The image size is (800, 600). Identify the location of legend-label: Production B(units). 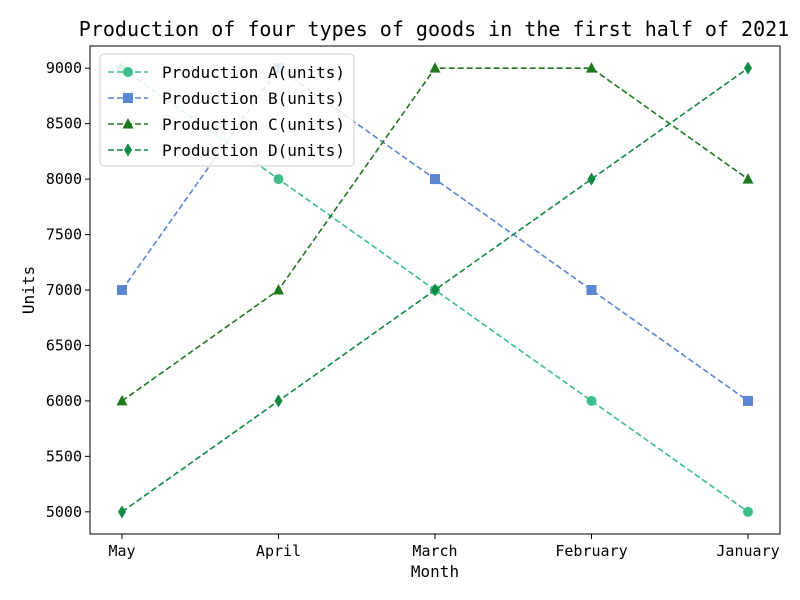
(253, 98).